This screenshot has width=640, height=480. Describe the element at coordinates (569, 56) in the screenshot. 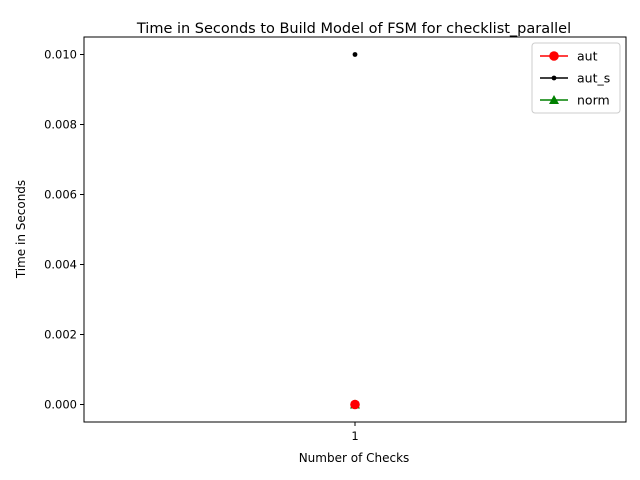

I see `legend-item-aut: aut` at that location.